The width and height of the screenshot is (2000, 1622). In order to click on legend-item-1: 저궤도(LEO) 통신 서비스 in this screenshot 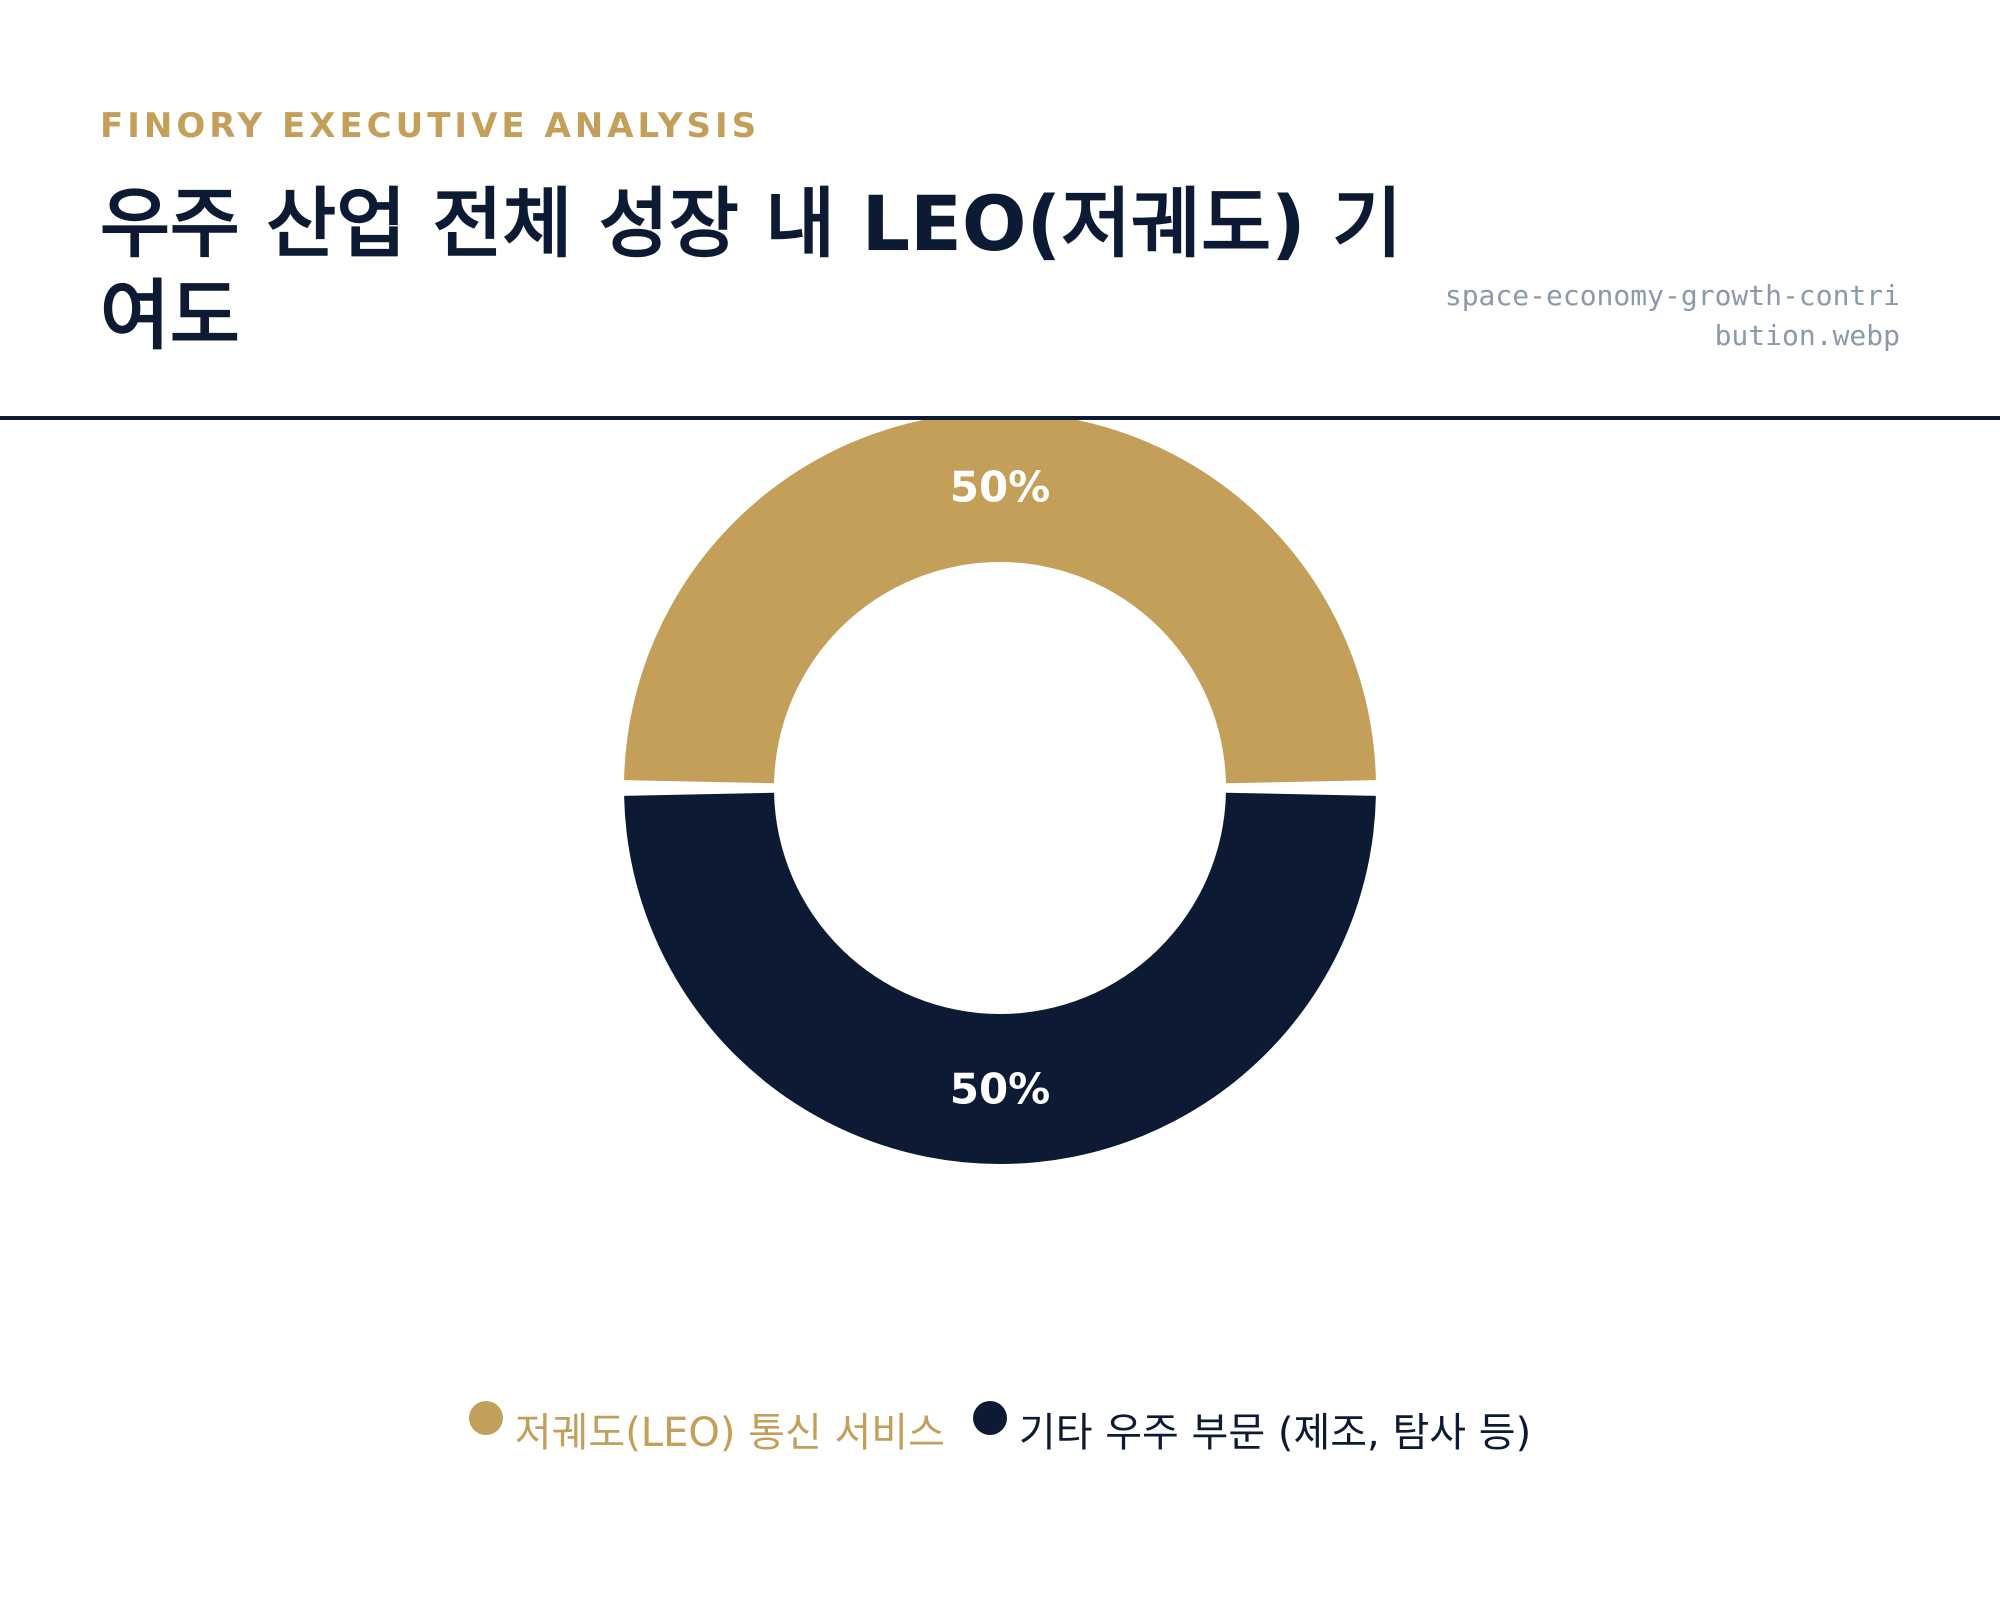, I will do `click(706, 1429)`.